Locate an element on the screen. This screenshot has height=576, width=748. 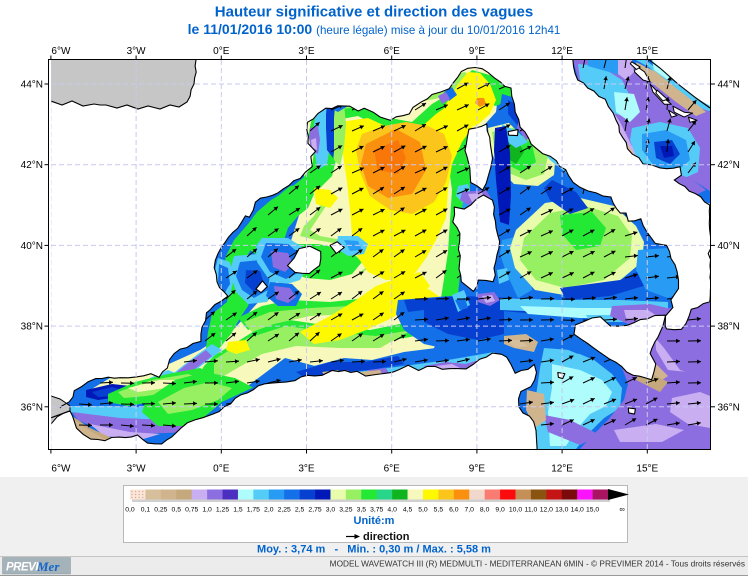
svg-text: 5,5 is located at coordinates (439, 510).